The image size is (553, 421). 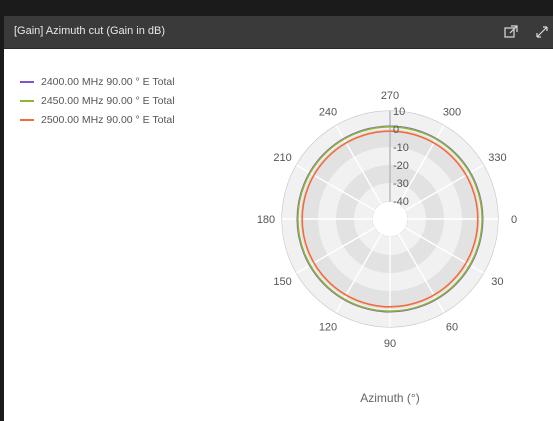 What do you see at coordinates (278, 32) in the screenshot?
I see `panel-titlebar: [Gain] Azimuth cut (Gain in dB)` at bounding box center [278, 32].